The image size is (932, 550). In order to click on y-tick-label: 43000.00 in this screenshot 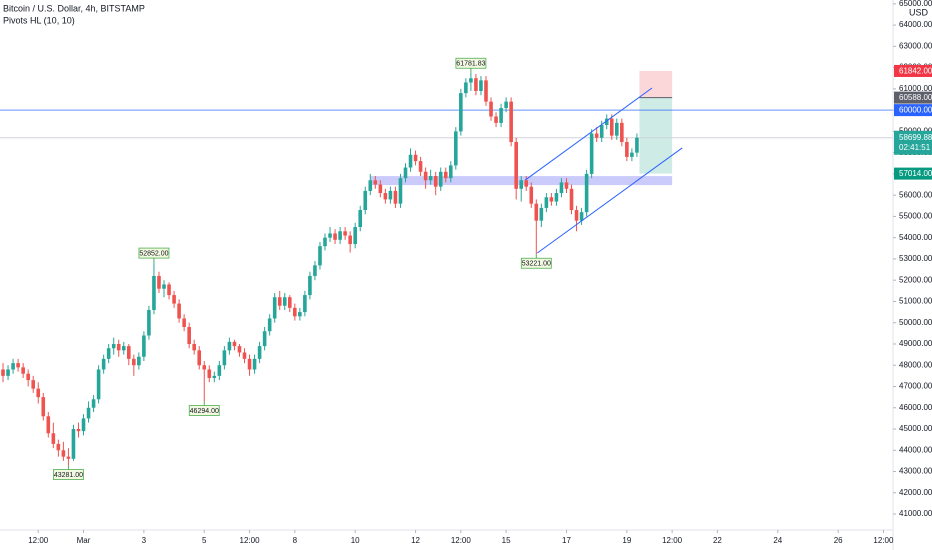, I will do `click(915, 471)`.